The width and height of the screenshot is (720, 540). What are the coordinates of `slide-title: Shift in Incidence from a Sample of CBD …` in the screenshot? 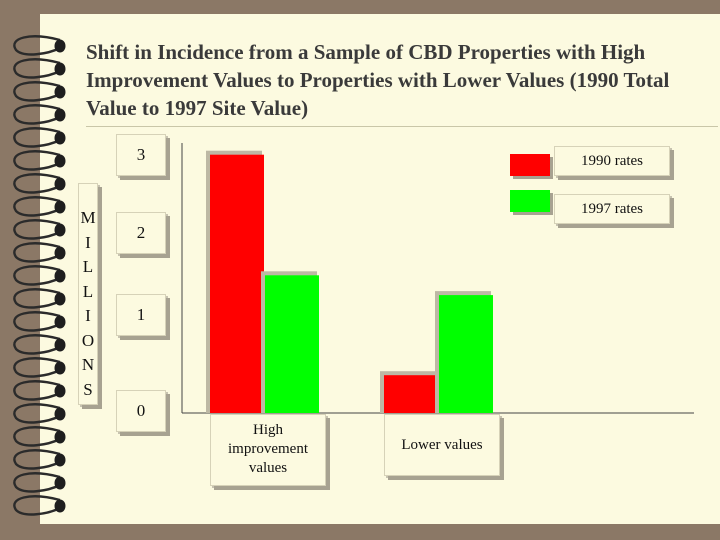 It's located at (378, 80).